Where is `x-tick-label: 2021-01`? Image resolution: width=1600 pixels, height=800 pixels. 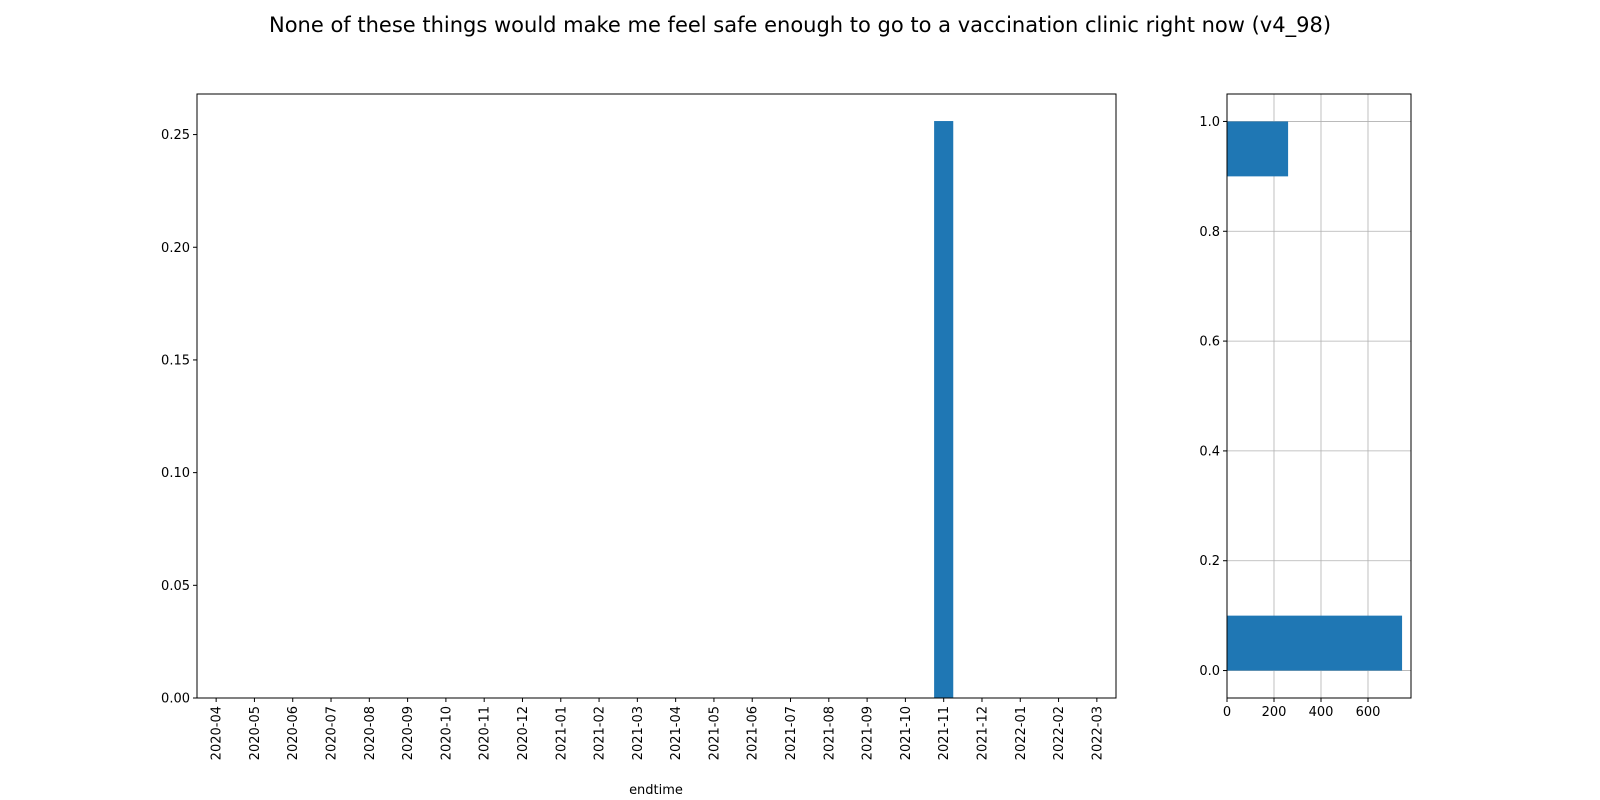 x-tick-label: 2021-01 is located at coordinates (561, 733).